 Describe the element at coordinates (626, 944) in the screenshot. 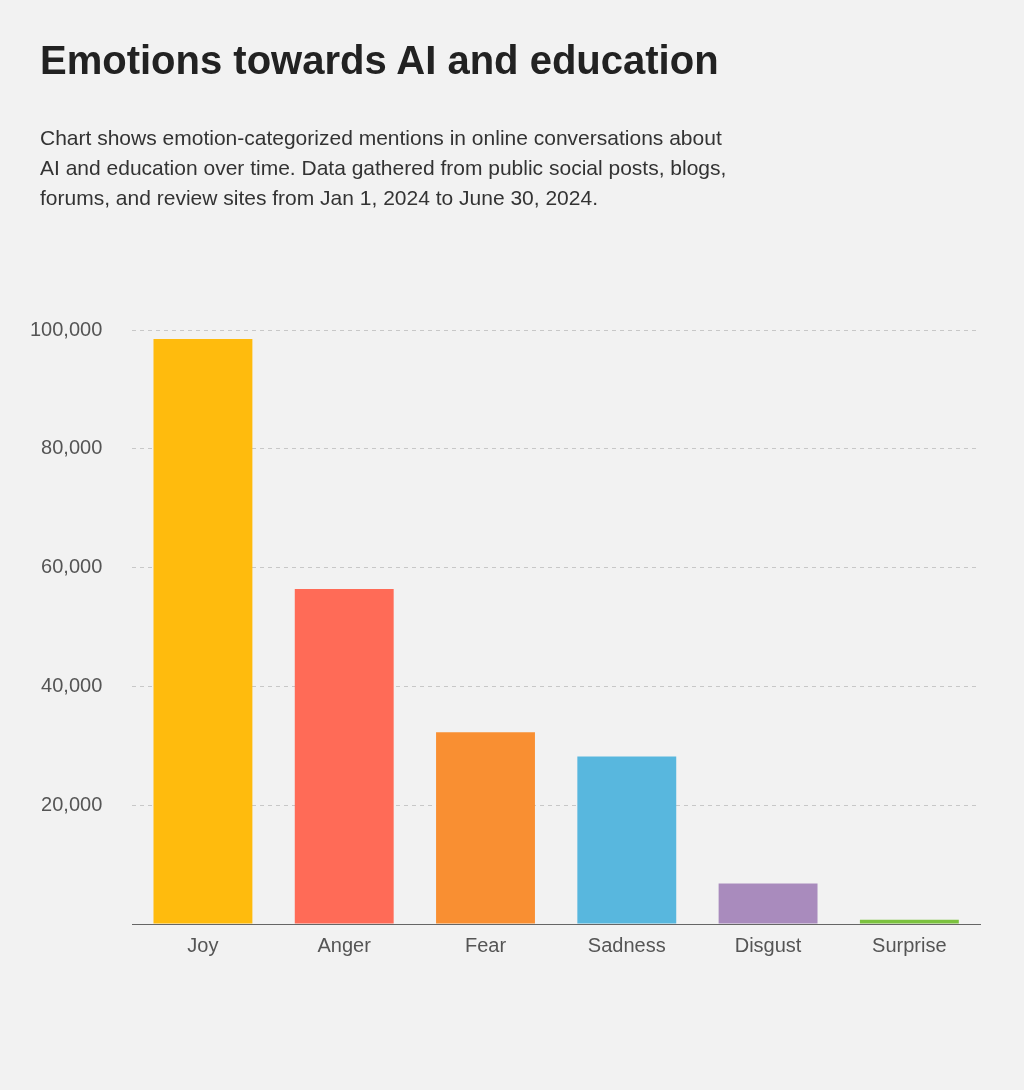

I see `x-tick-label: Sadness` at that location.